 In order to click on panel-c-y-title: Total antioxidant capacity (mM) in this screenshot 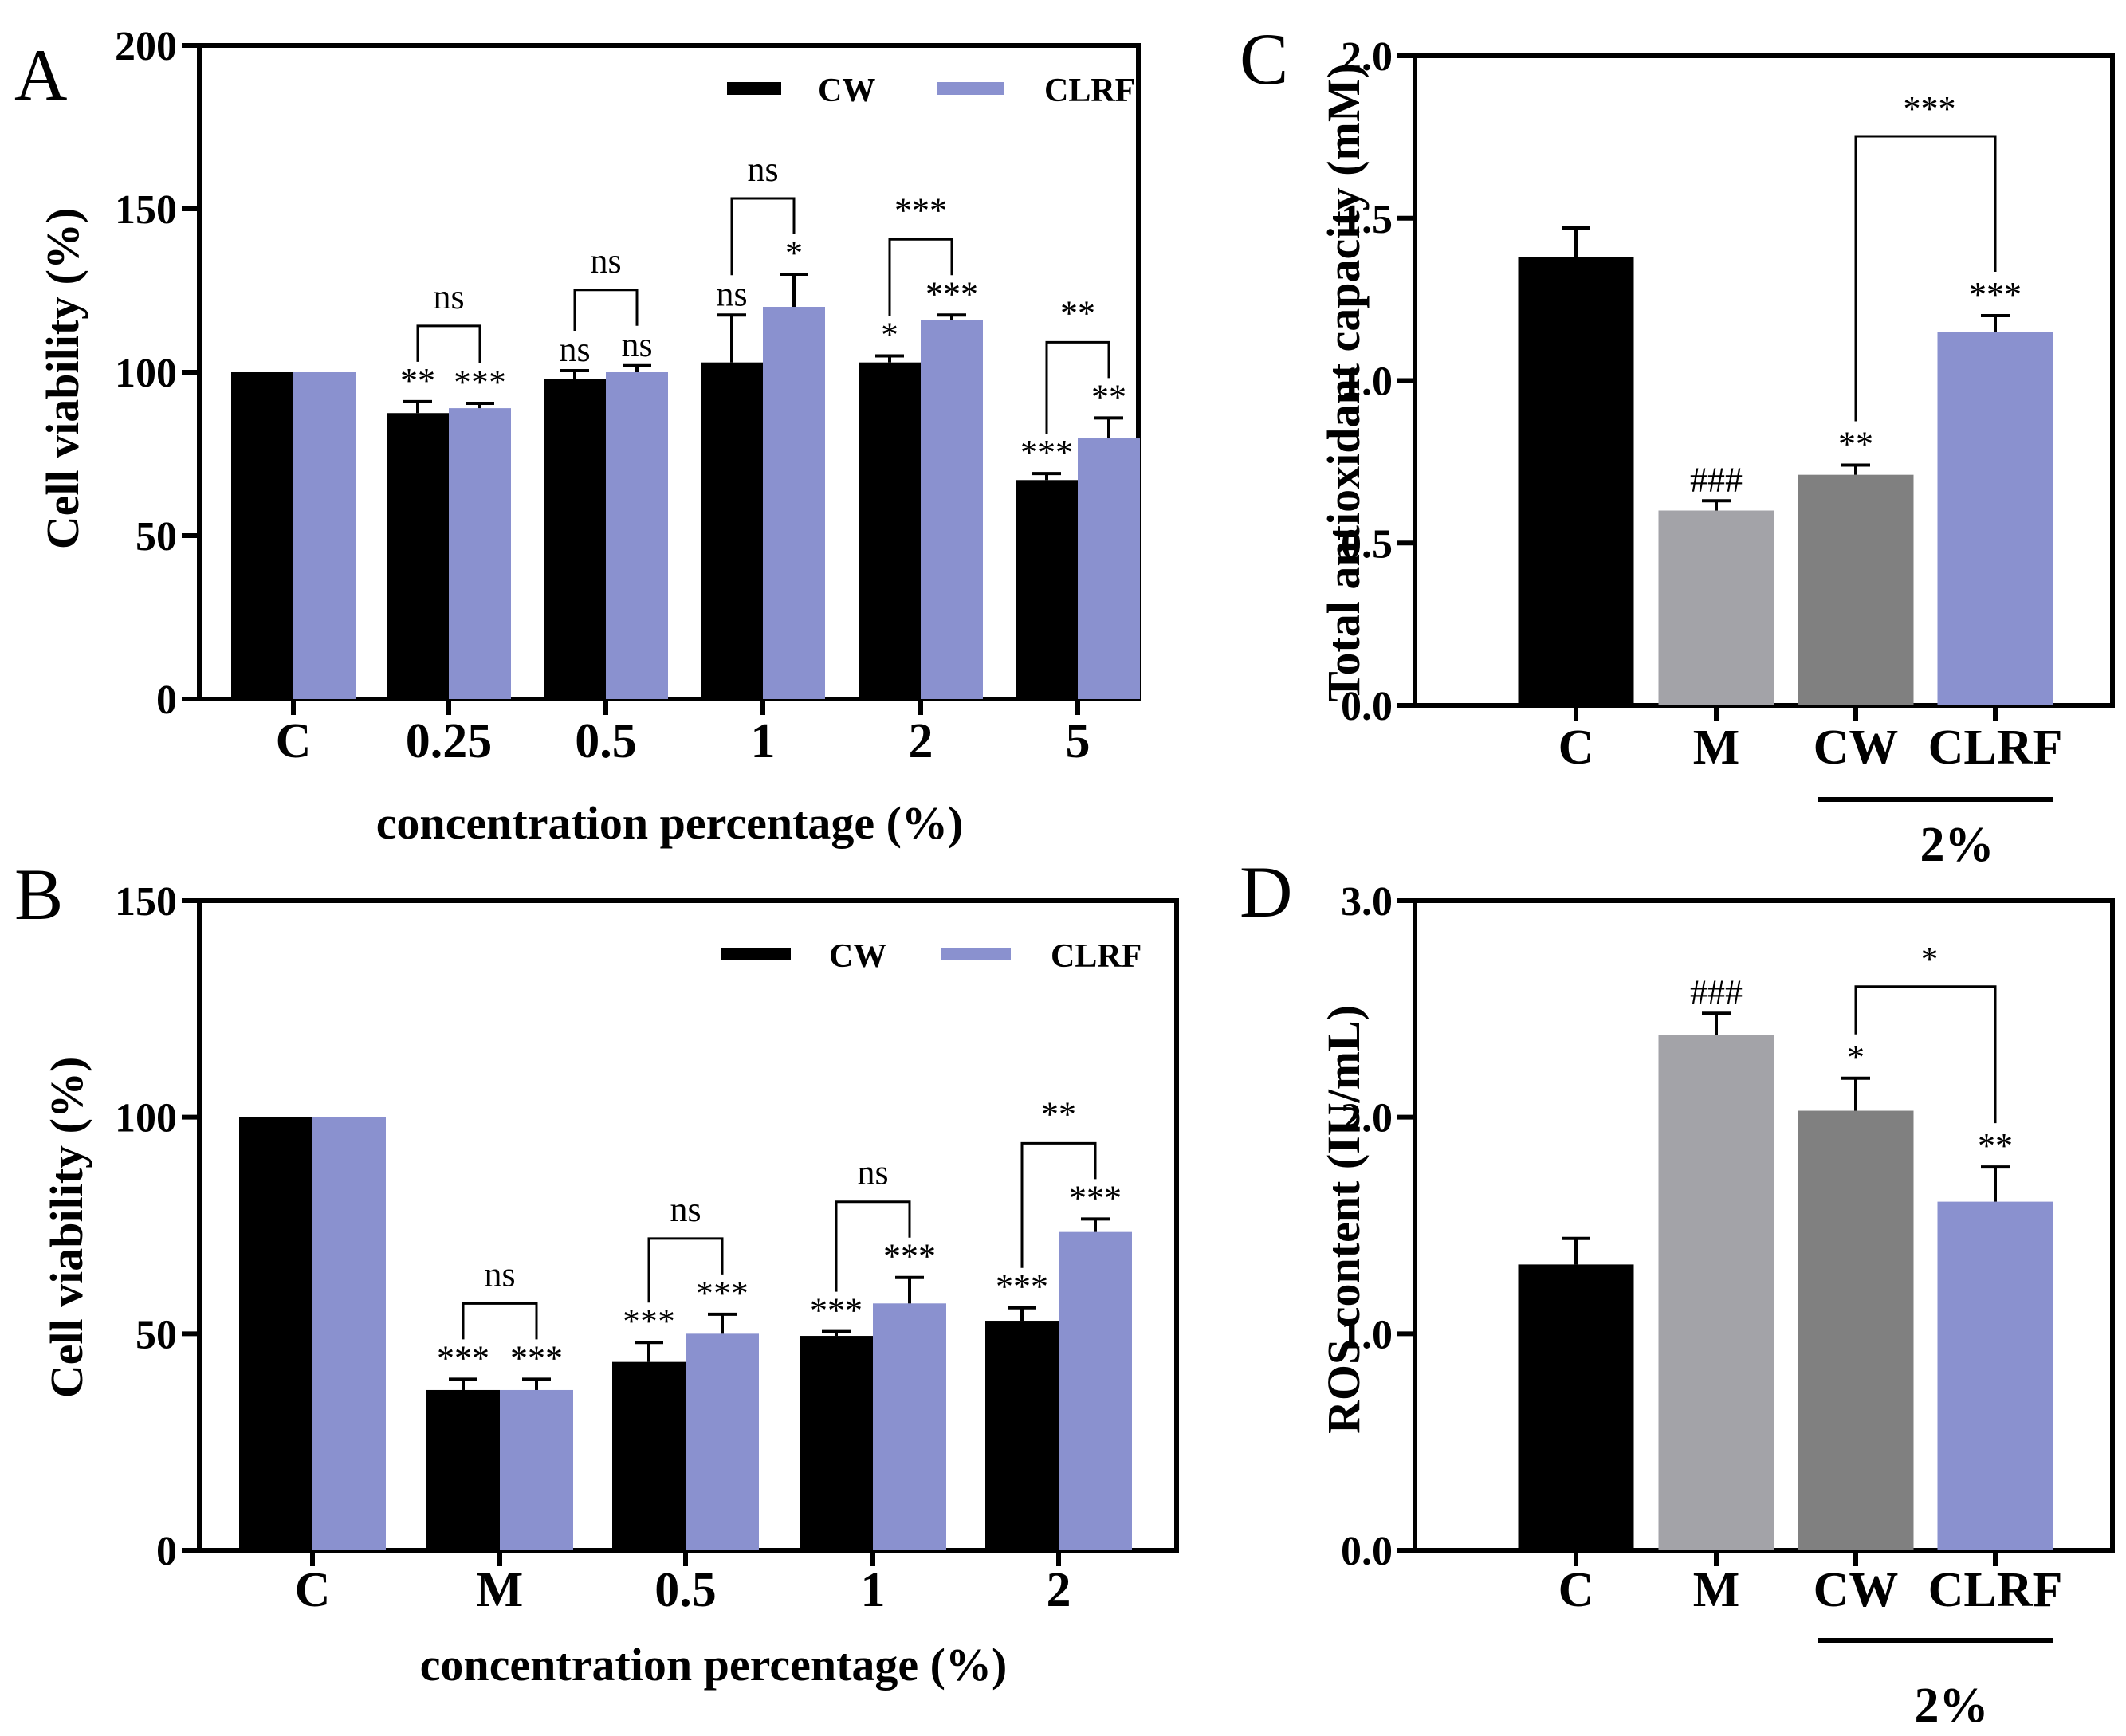, I will do `click(1344, 382)`.